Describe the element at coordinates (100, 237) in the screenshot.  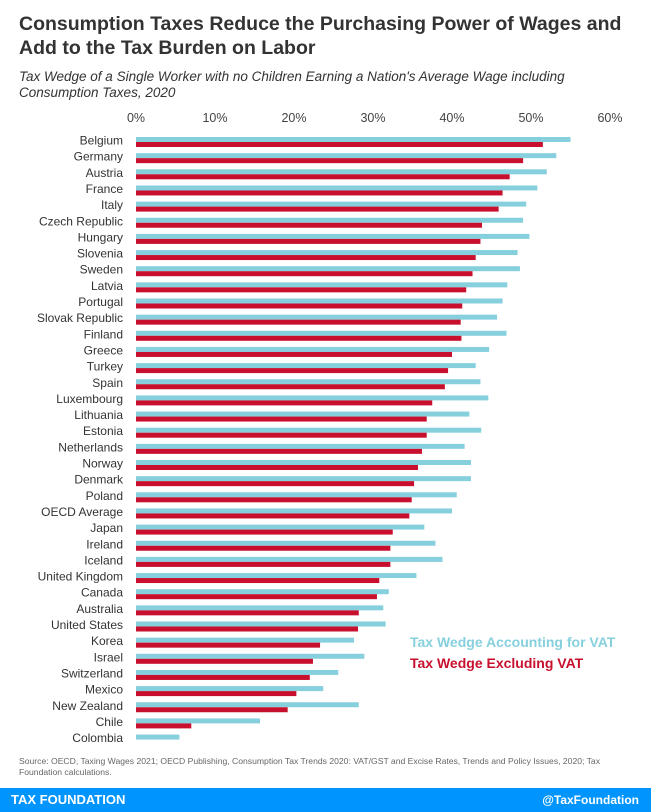
I see `category-label: Hungary` at that location.